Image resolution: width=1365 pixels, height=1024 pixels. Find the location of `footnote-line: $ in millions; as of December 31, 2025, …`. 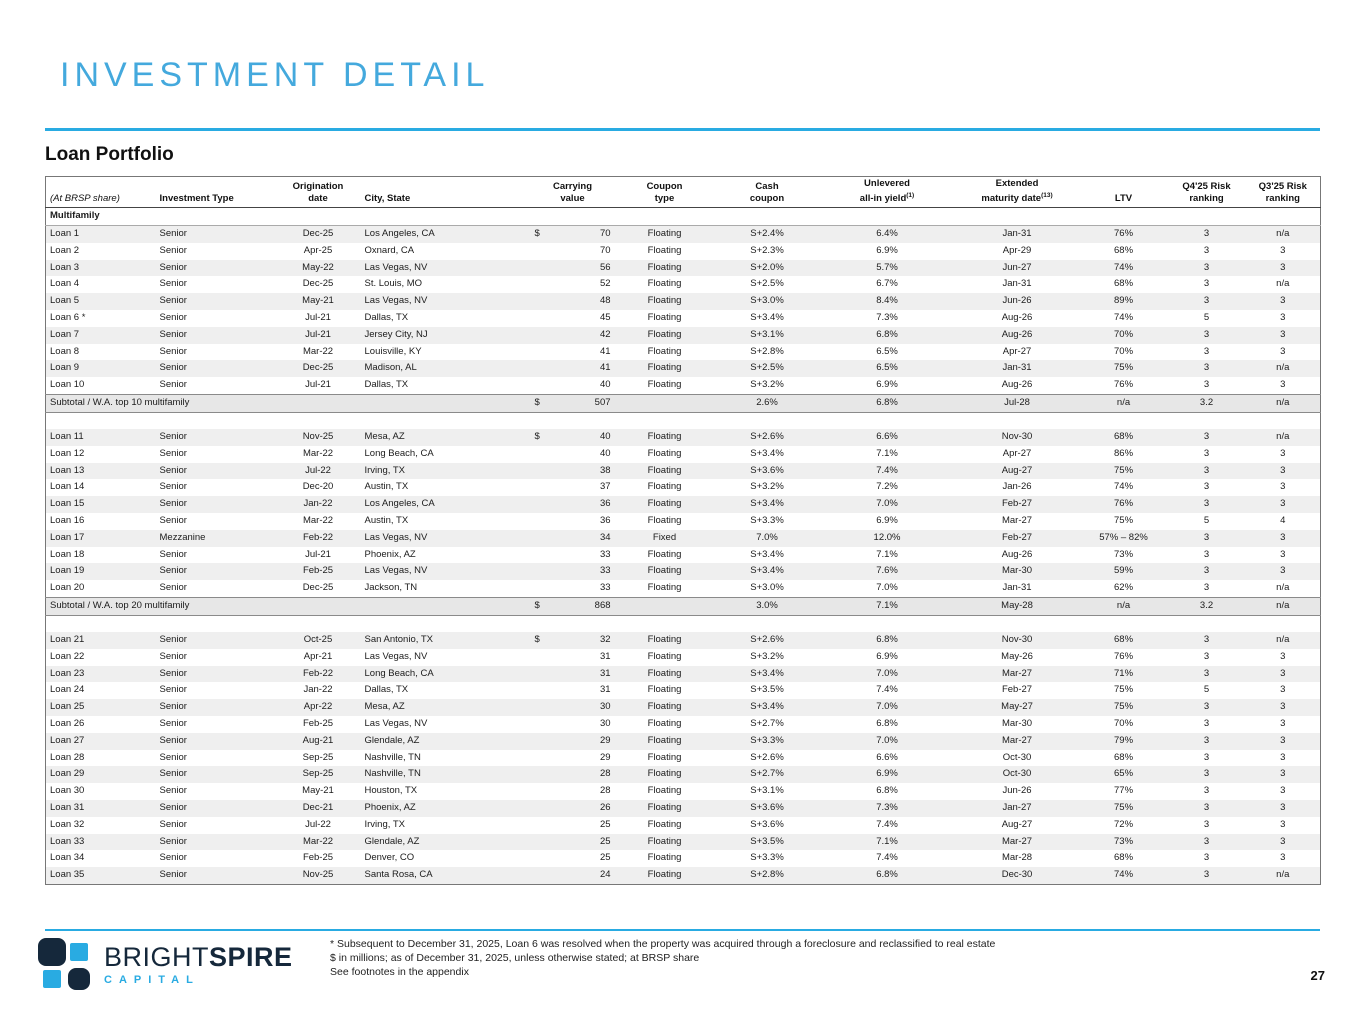

footnote-line: $ in millions; as of December 31, 2025, … is located at coordinates (515, 958).